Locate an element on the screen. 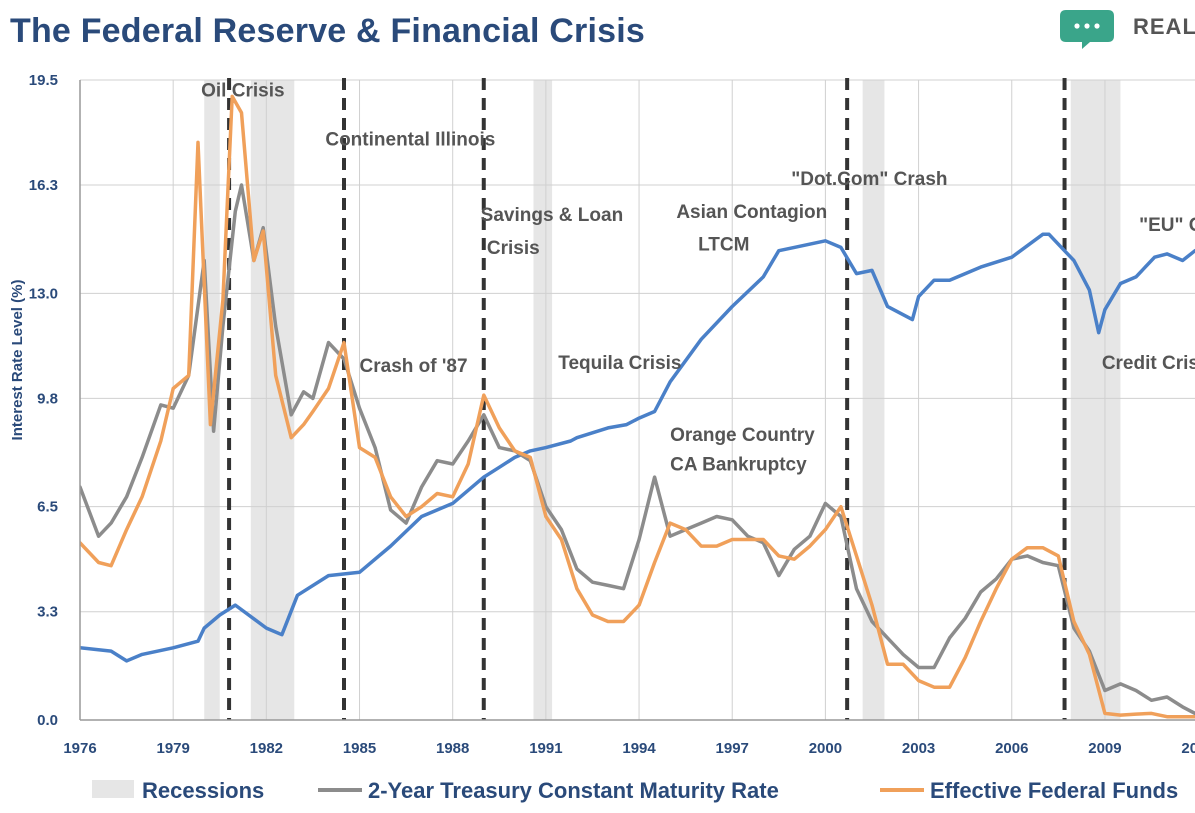 The width and height of the screenshot is (1195, 813). y-axis-label: Interest Rate Level (%) is located at coordinates (17, 360).